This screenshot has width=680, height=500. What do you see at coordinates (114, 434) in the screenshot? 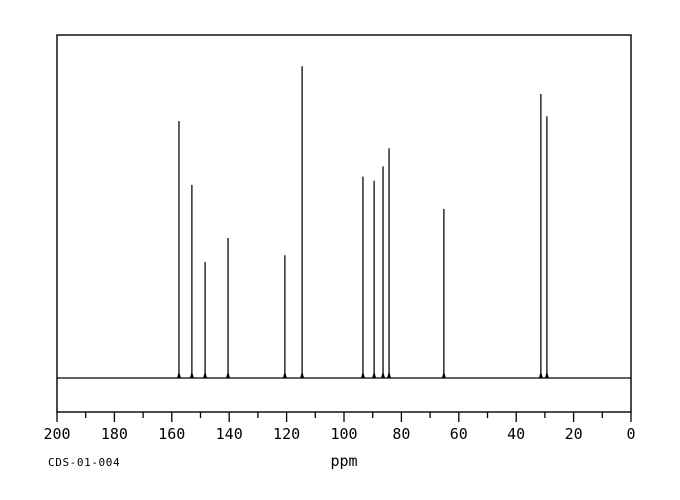
I see `x-axis-tick-label: 180` at bounding box center [114, 434].